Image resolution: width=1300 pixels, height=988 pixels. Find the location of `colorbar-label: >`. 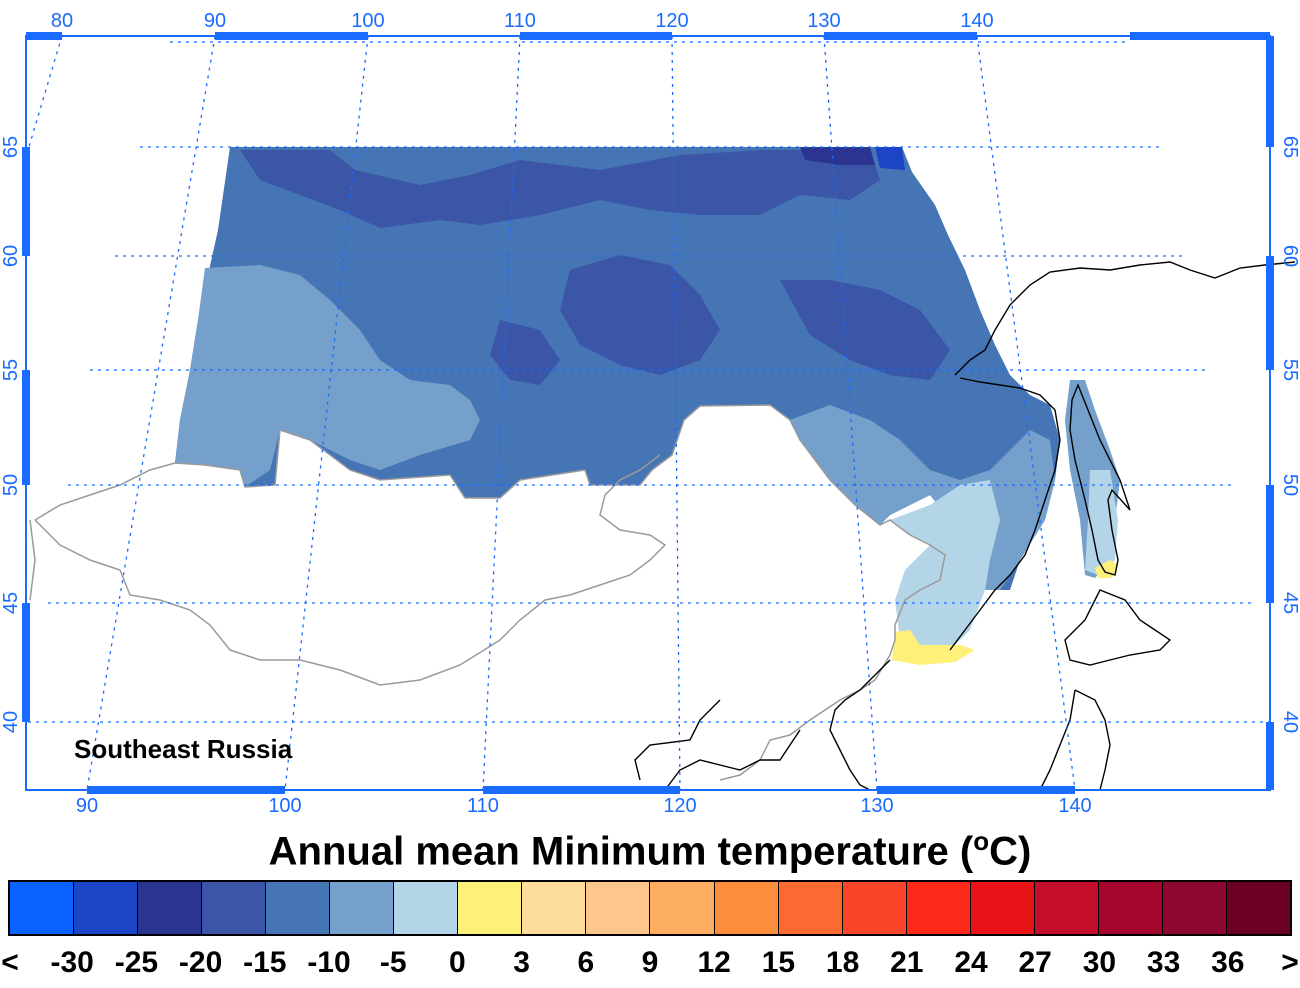

colorbar-label: > is located at coordinates (1290, 962).